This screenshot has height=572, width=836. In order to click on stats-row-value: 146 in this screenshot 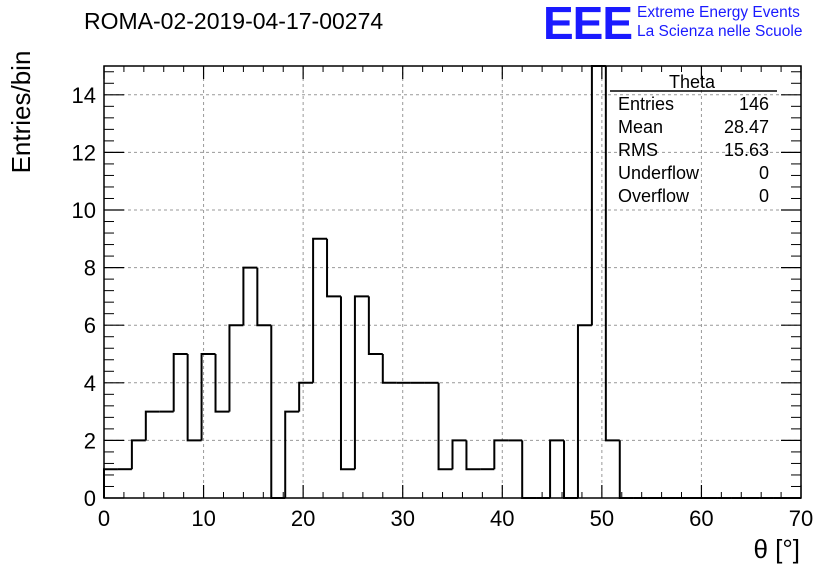, I will do `click(754, 104)`.